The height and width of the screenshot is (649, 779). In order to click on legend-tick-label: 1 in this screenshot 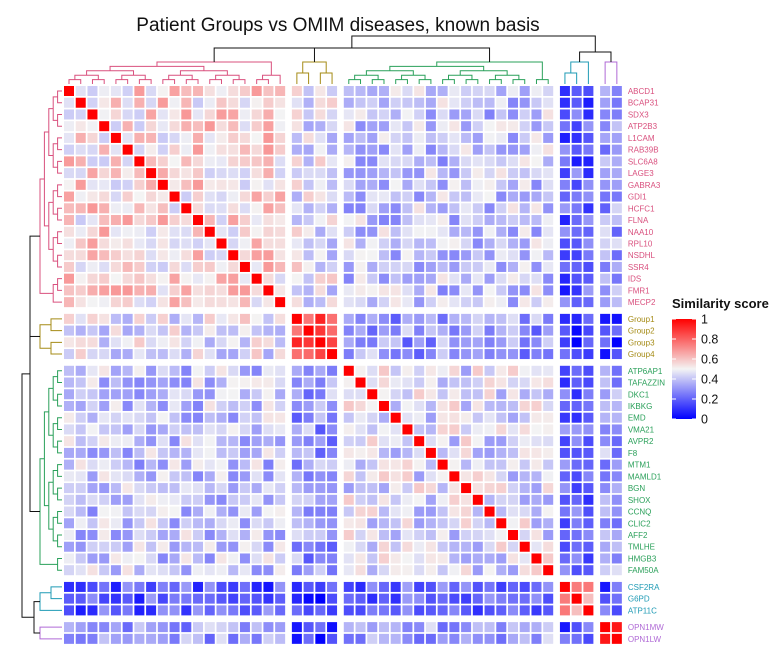, I will do `click(704, 320)`.